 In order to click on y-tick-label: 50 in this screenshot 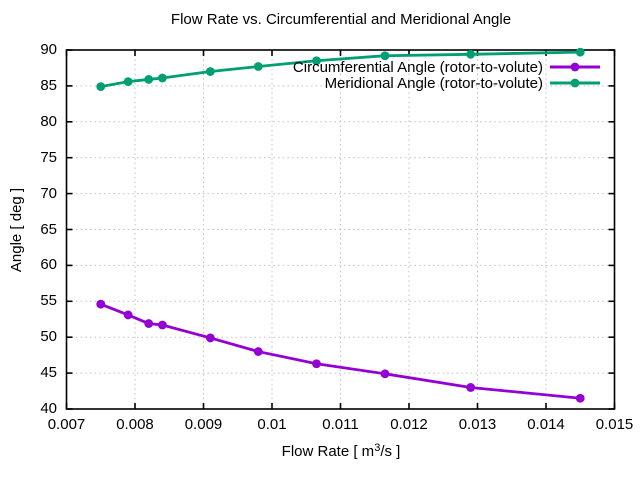, I will do `click(48, 337)`.